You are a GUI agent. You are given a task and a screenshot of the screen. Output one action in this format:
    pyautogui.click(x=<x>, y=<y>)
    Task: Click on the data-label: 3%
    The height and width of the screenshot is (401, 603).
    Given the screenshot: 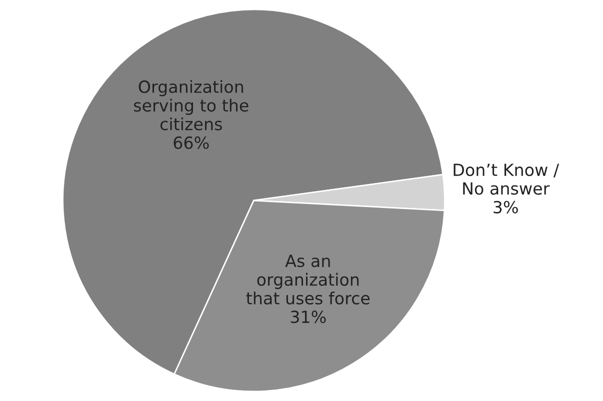 What is the action you would take?
    pyautogui.click(x=506, y=207)
    